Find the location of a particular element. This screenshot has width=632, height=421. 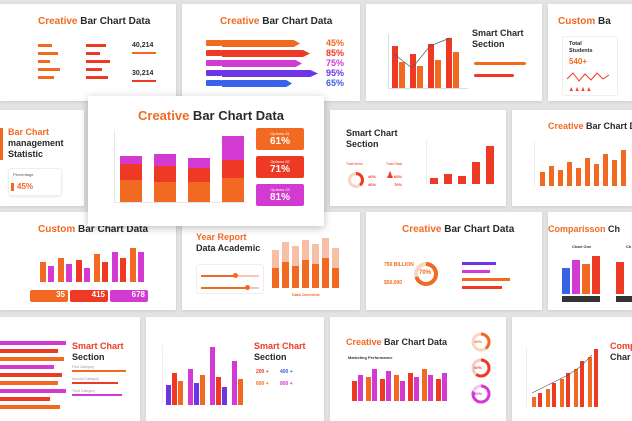

slide-thumb-4: Custom Ba Total Students 540+ ♟ ♟ ♟ ♟ is located at coordinates (590, 52).